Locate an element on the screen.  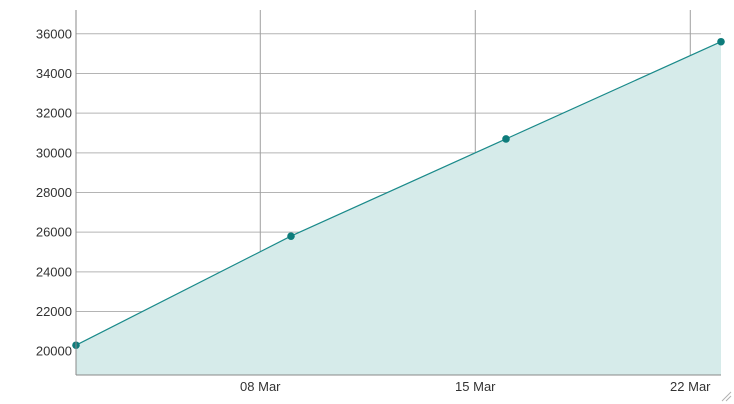
y-tick-label: 26000 is located at coordinates (54, 232).